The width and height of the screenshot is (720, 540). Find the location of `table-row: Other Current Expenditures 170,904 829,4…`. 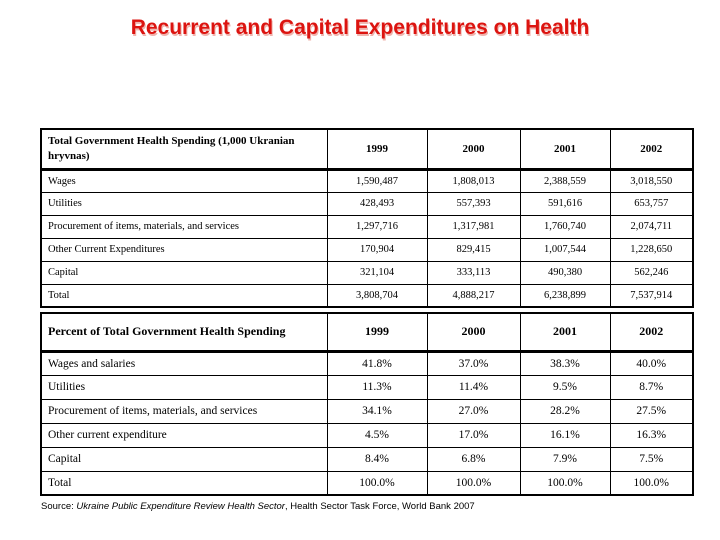

table-row: Other Current Expenditures 170,904 829,4… is located at coordinates (367, 249).